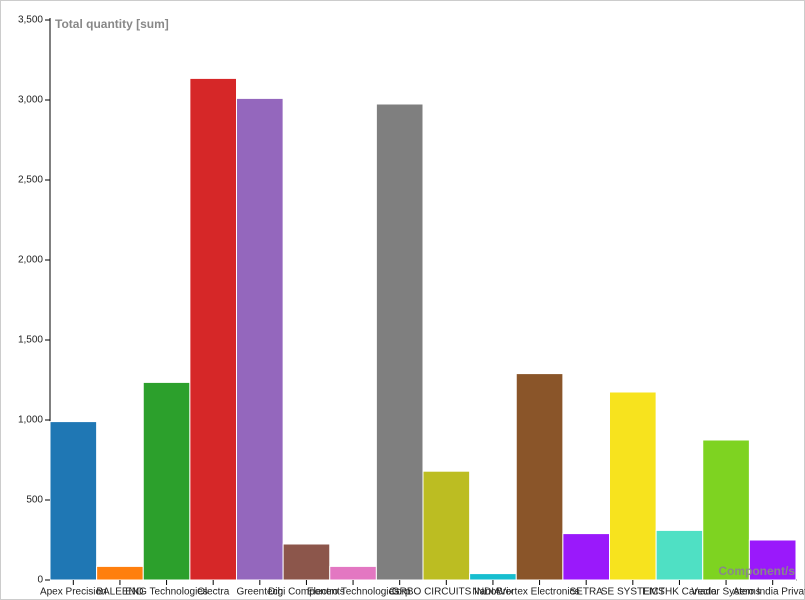 The image size is (805, 600). I want to click on x-axis-title: Component/s, so click(756, 571).